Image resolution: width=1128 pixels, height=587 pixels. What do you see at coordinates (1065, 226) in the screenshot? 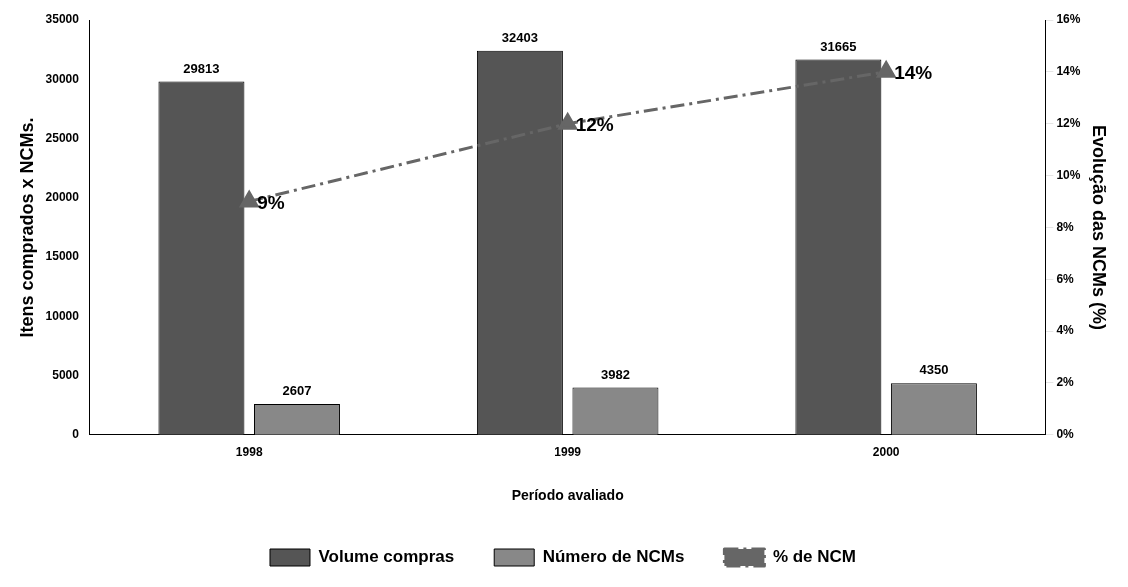
I see `y2-tick-label: 8%` at bounding box center [1065, 226].